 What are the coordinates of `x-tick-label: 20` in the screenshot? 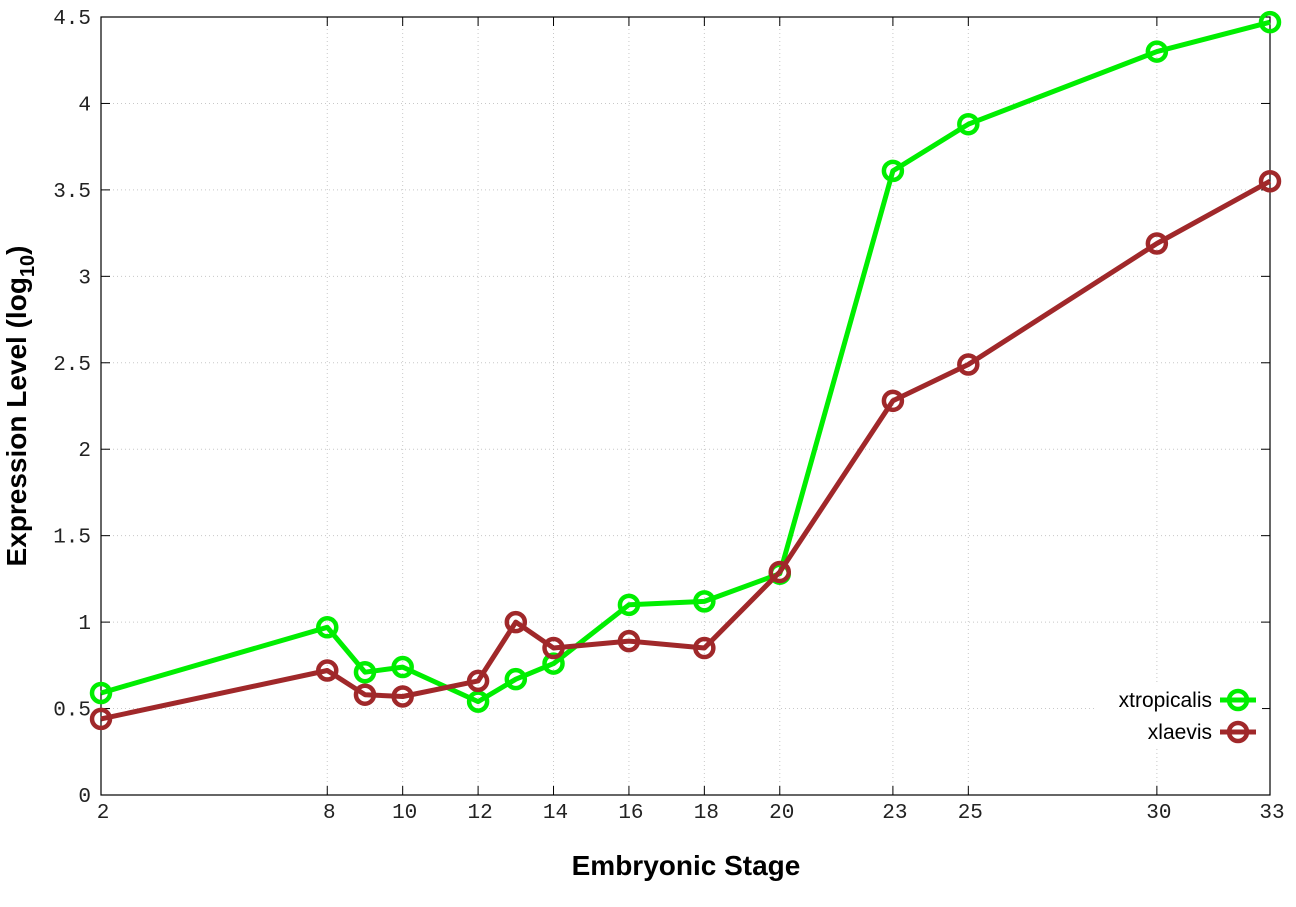 It's located at (781, 813).